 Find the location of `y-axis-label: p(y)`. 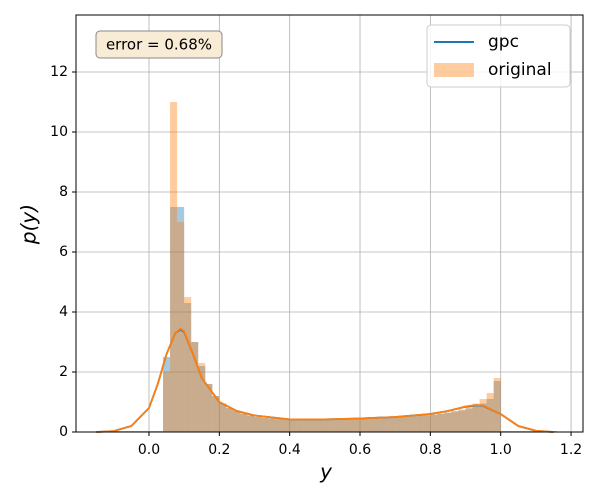

y-axis-label: p(y) is located at coordinates (29, 224).